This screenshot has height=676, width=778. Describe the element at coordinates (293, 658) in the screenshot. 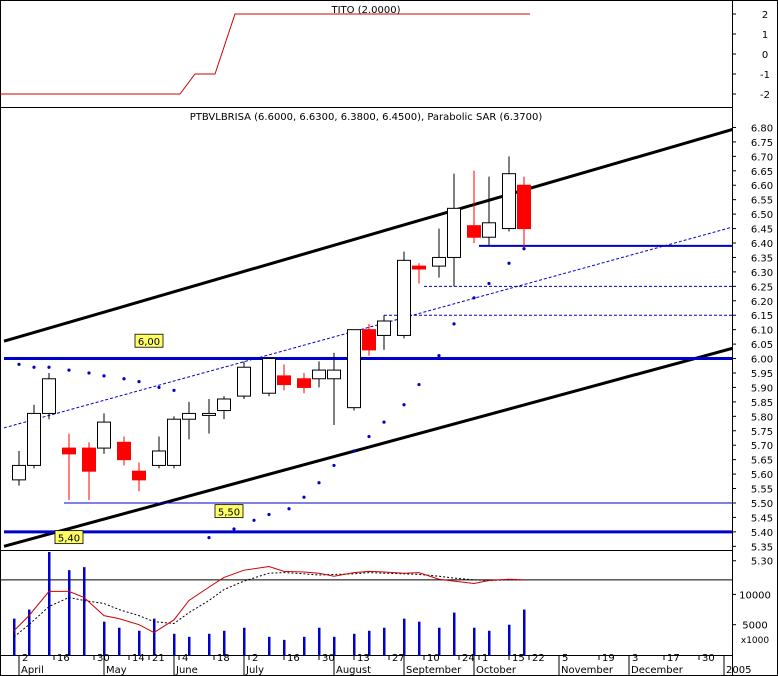

I see `x-tick-label: 16` at that location.